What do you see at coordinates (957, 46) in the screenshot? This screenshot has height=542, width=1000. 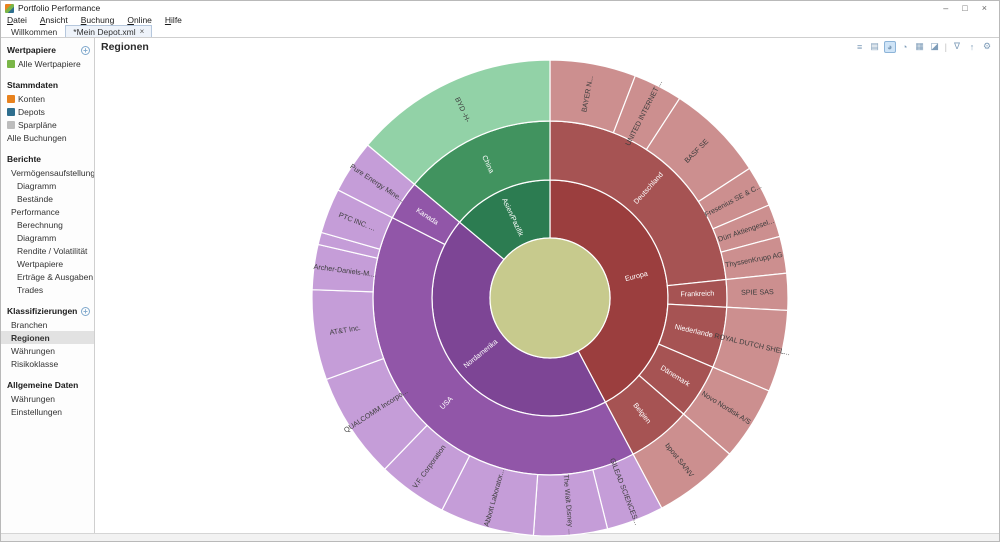 I see `filter-icon: ∇` at bounding box center [957, 46].